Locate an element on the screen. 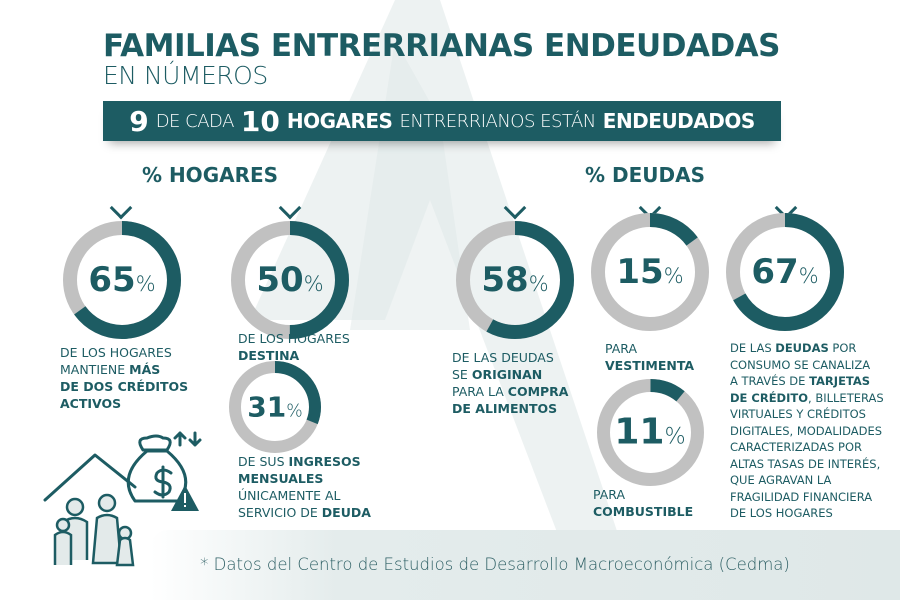  text: CONSUMO SE CANALIZA is located at coordinates (800, 364).